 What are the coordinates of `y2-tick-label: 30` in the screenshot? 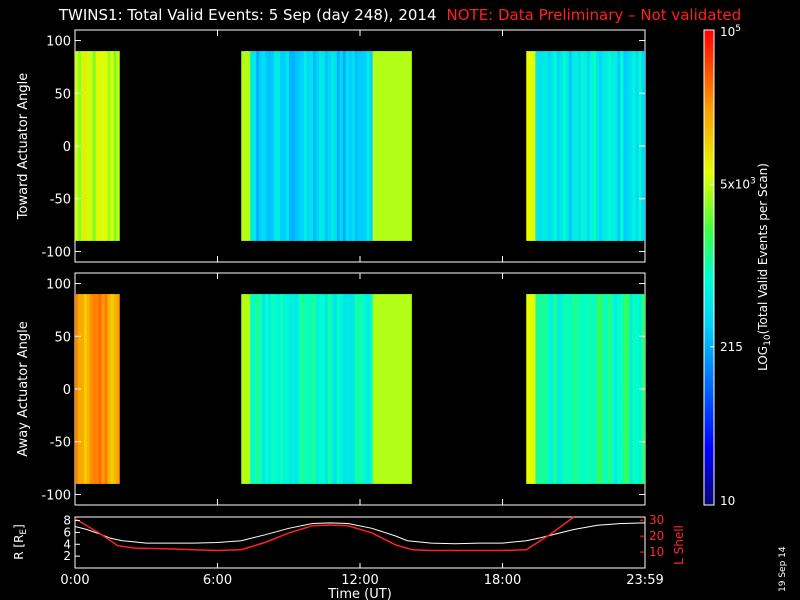 It's located at (656, 520).